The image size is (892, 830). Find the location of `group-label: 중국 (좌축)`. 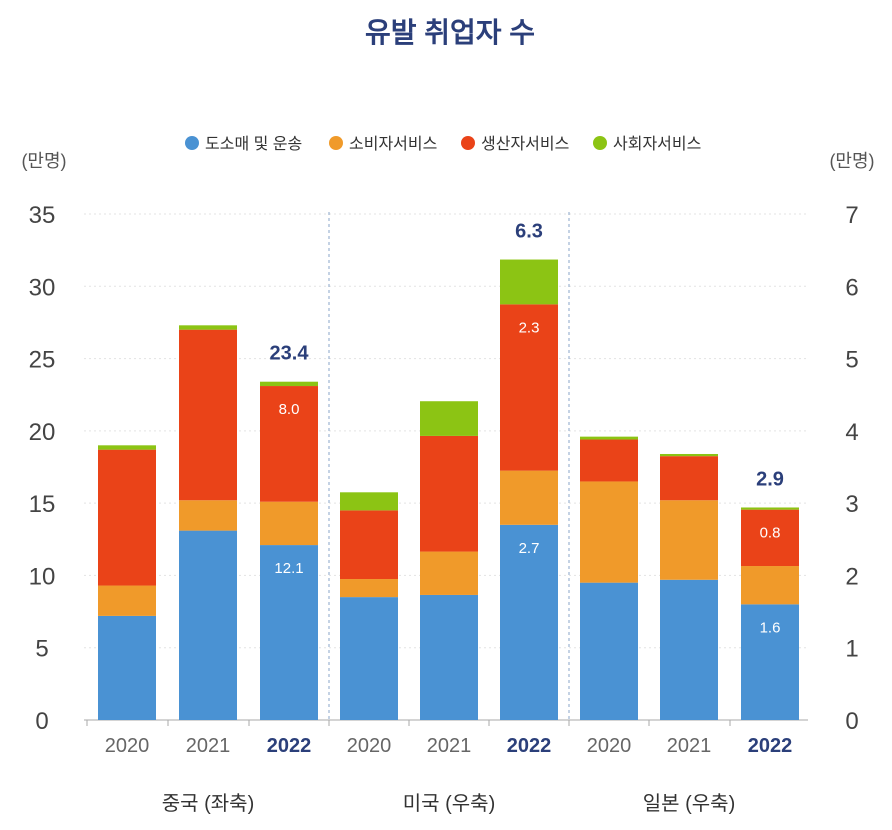

group-label: 중국 (좌축) is located at coordinates (208, 803).